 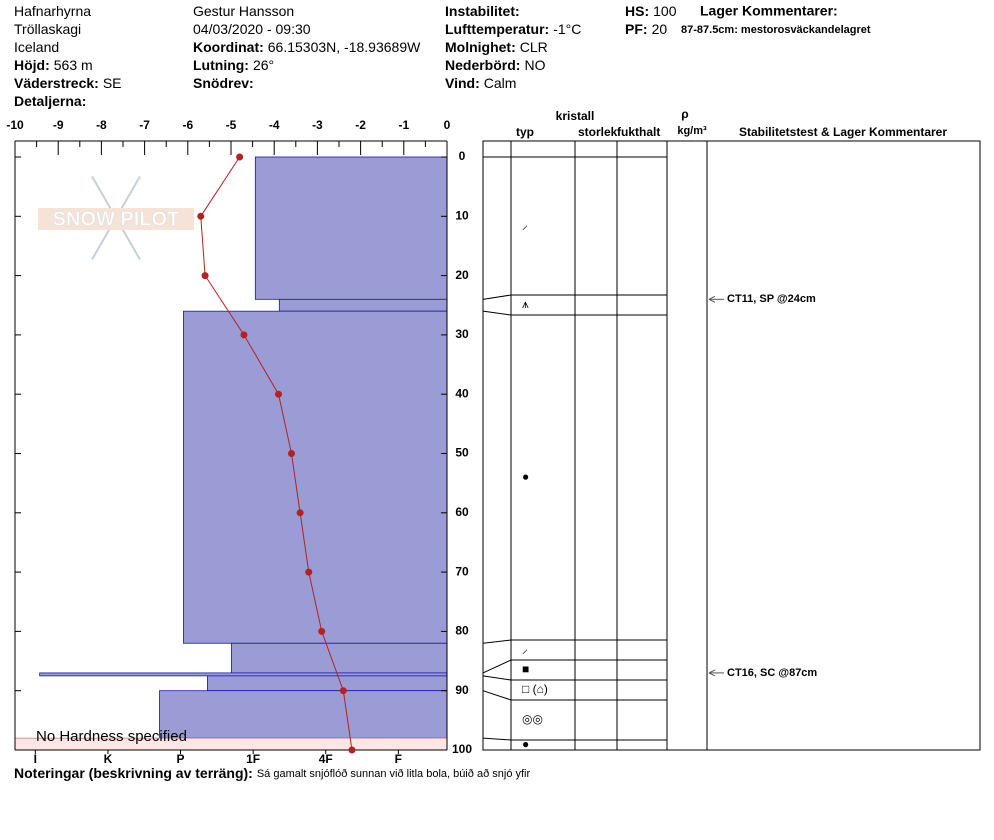 What do you see at coordinates (651, 11) in the screenshot?
I see `header-field: HS: 100` at bounding box center [651, 11].